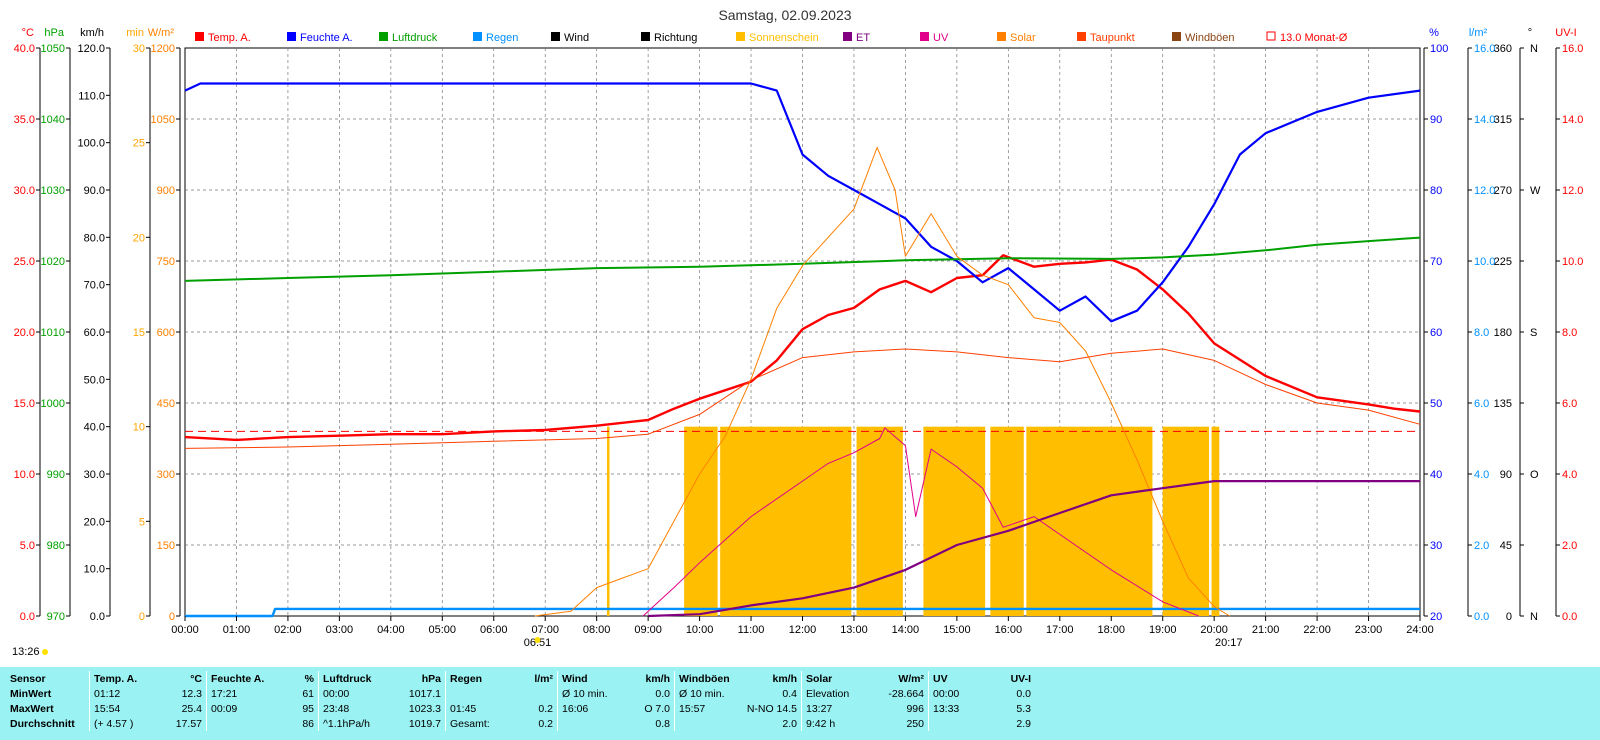 This screenshot has width=1600, height=740. Describe the element at coordinates (1569, 404) in the screenshot. I see `right-axis-tick-label: 6.0` at that location.